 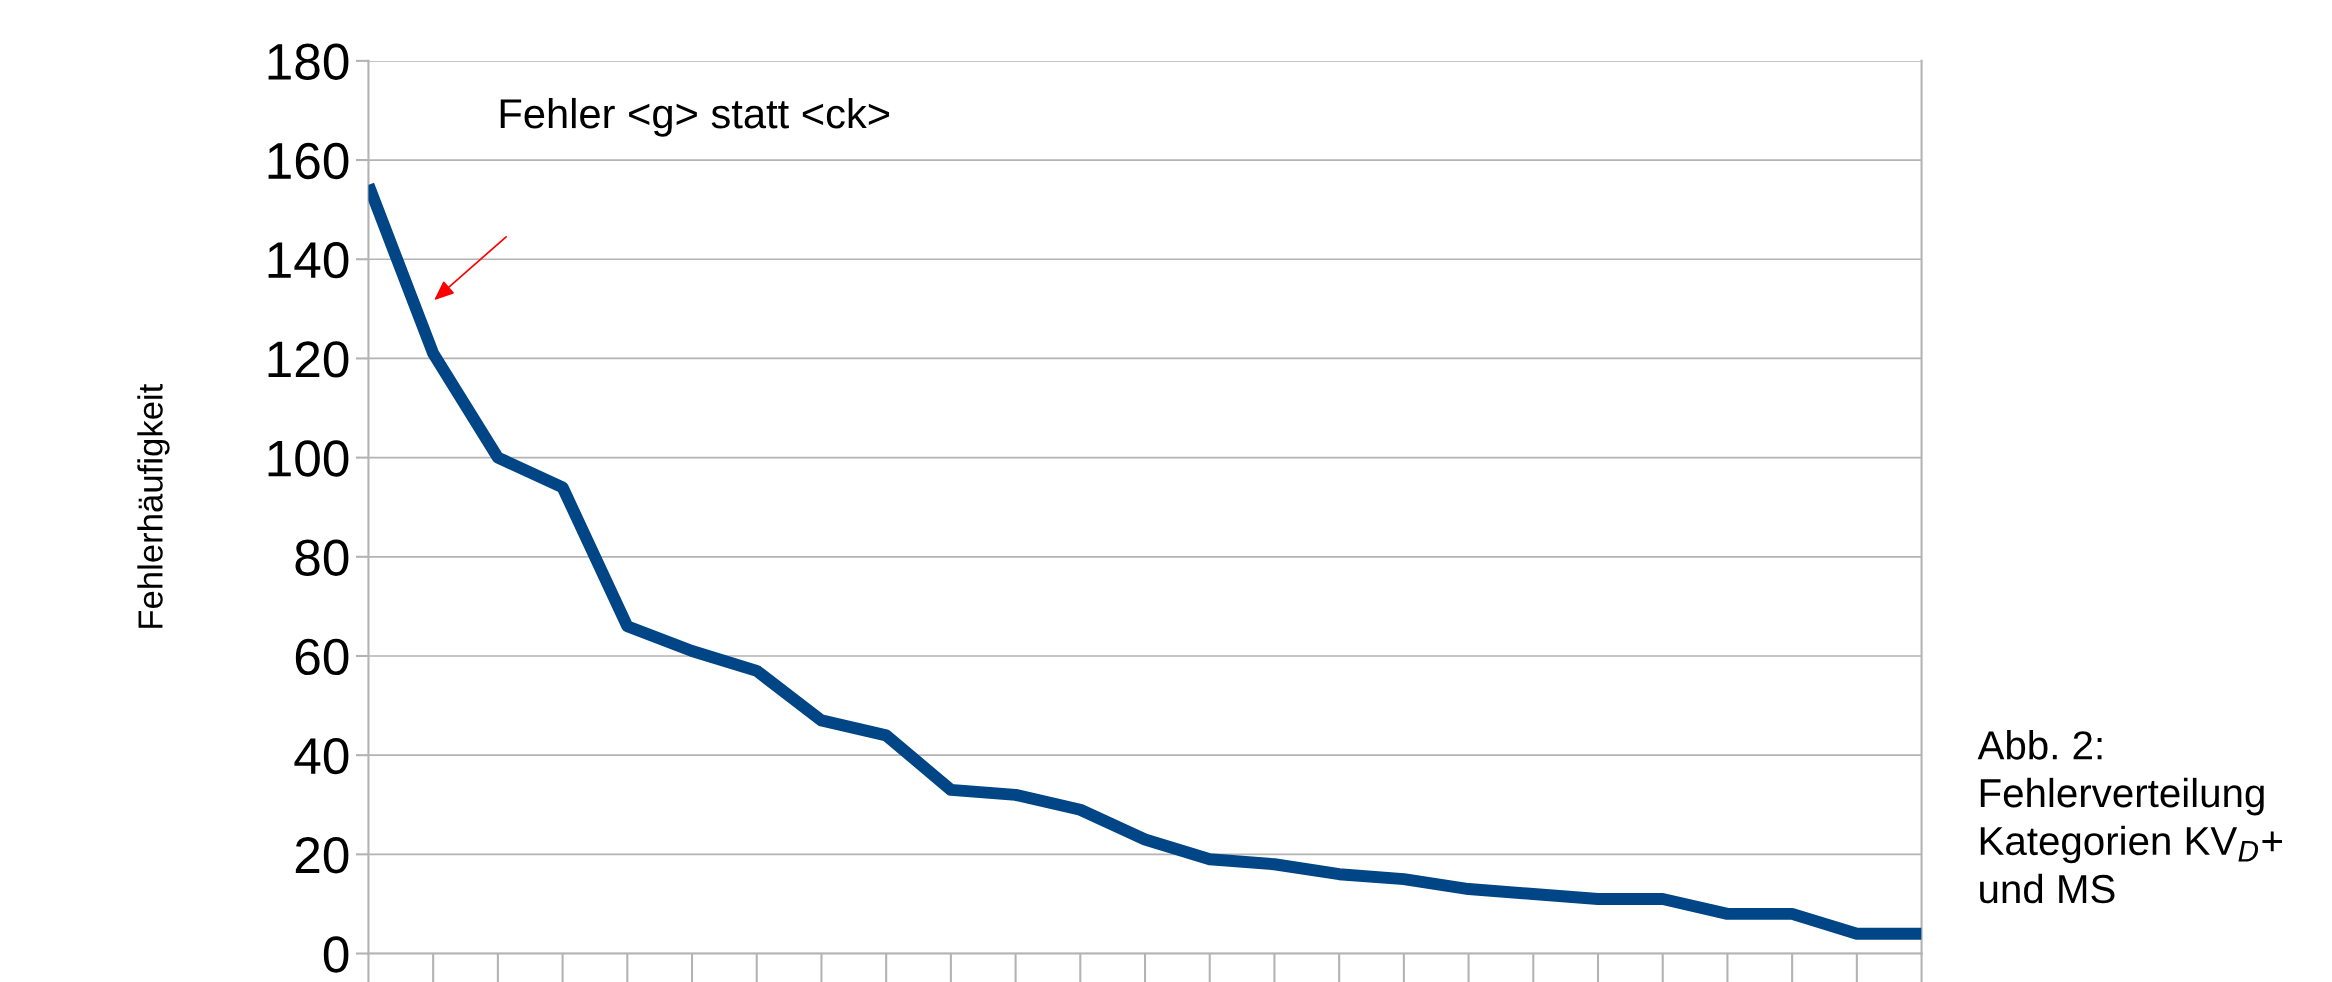 I want to click on y-tick-label: 40, so click(x=321, y=756).